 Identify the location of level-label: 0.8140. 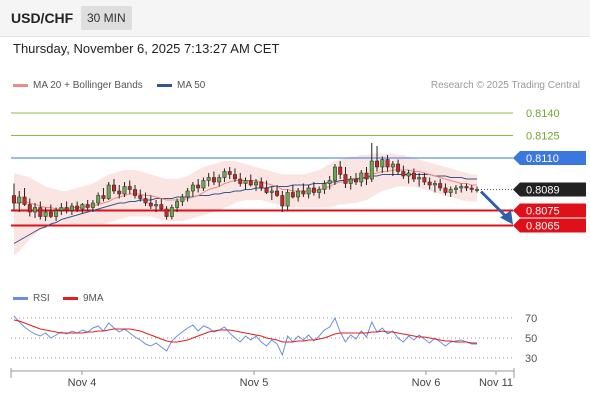
(543, 114).